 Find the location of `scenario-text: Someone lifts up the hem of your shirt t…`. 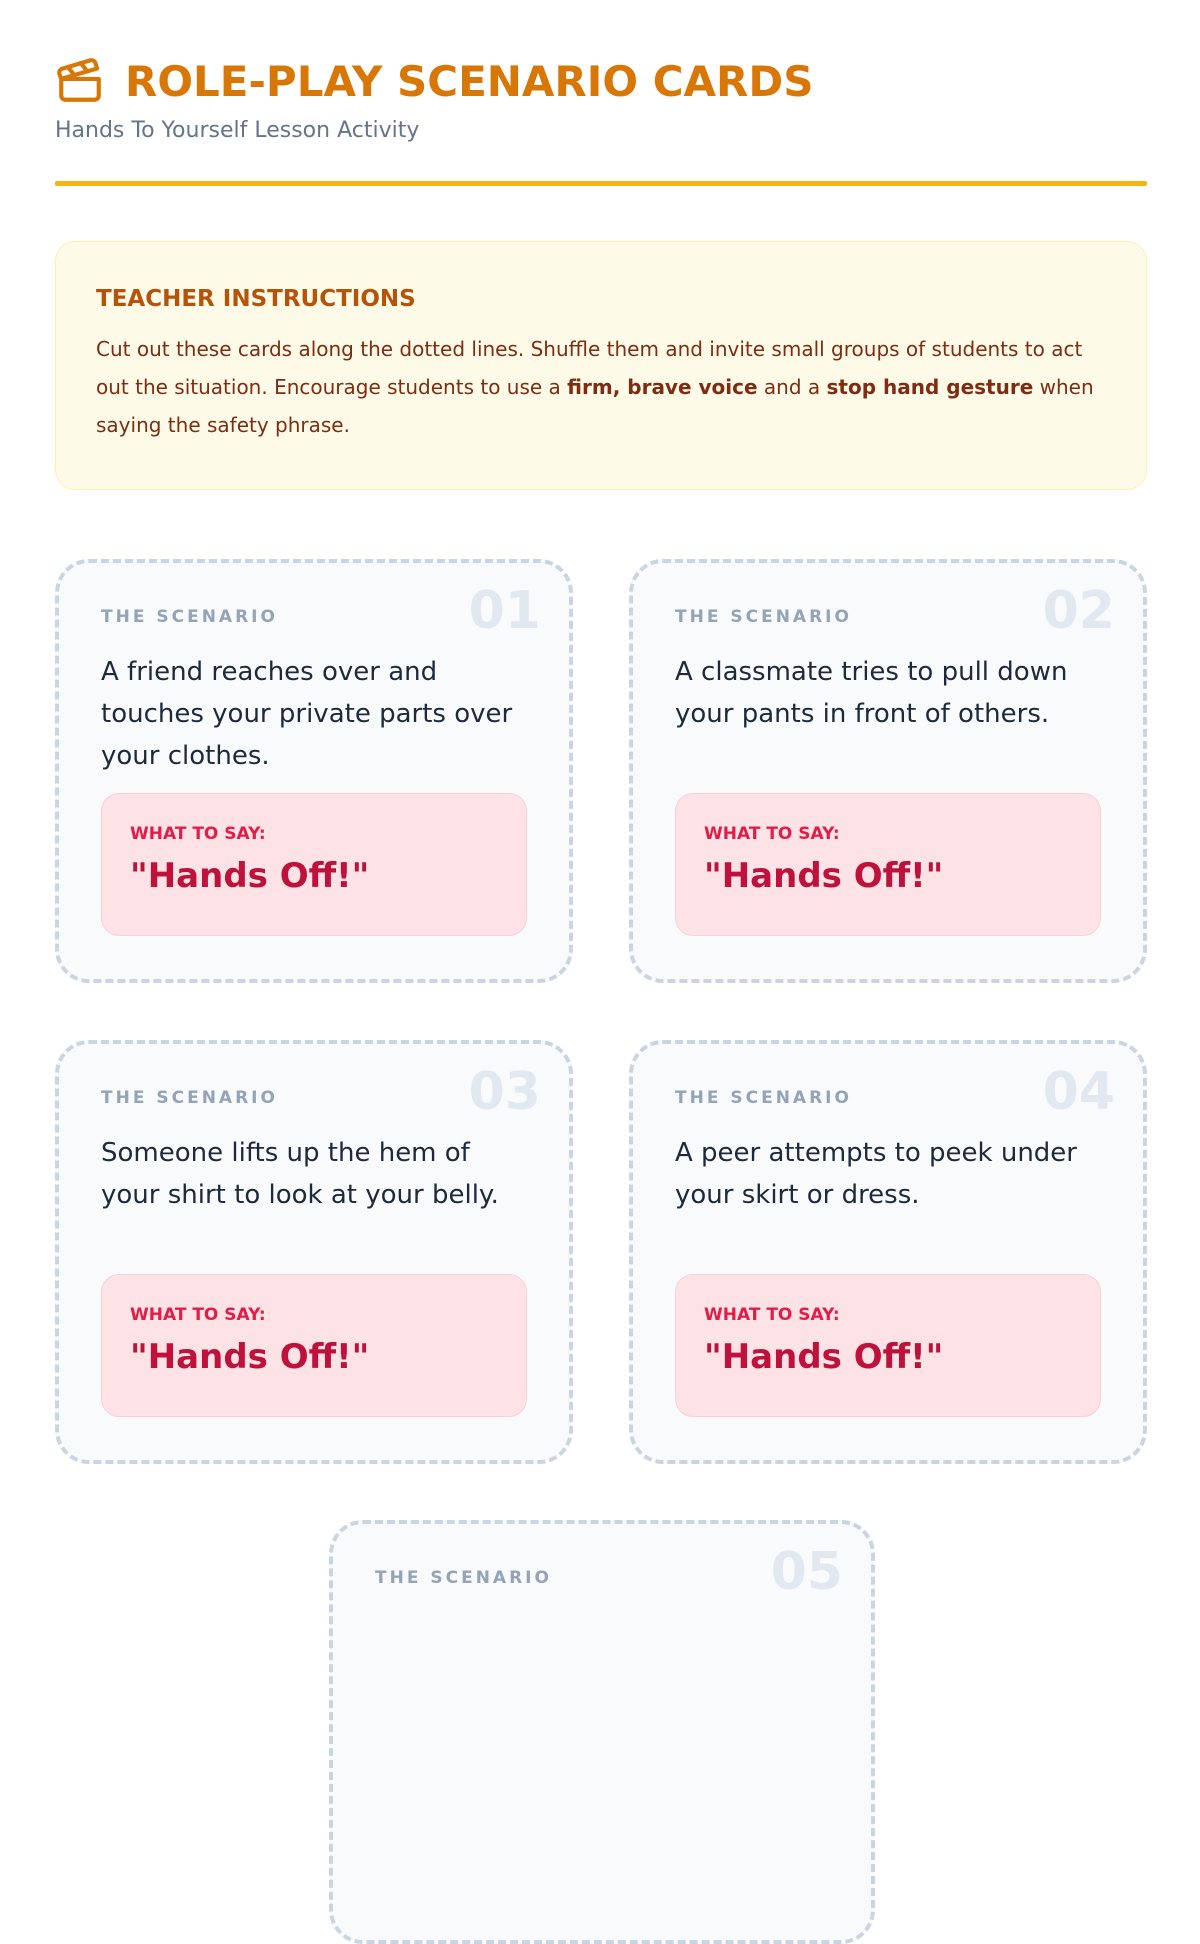

scenario-text: Someone lifts up the hem of your shirt t… is located at coordinates (300, 1174).